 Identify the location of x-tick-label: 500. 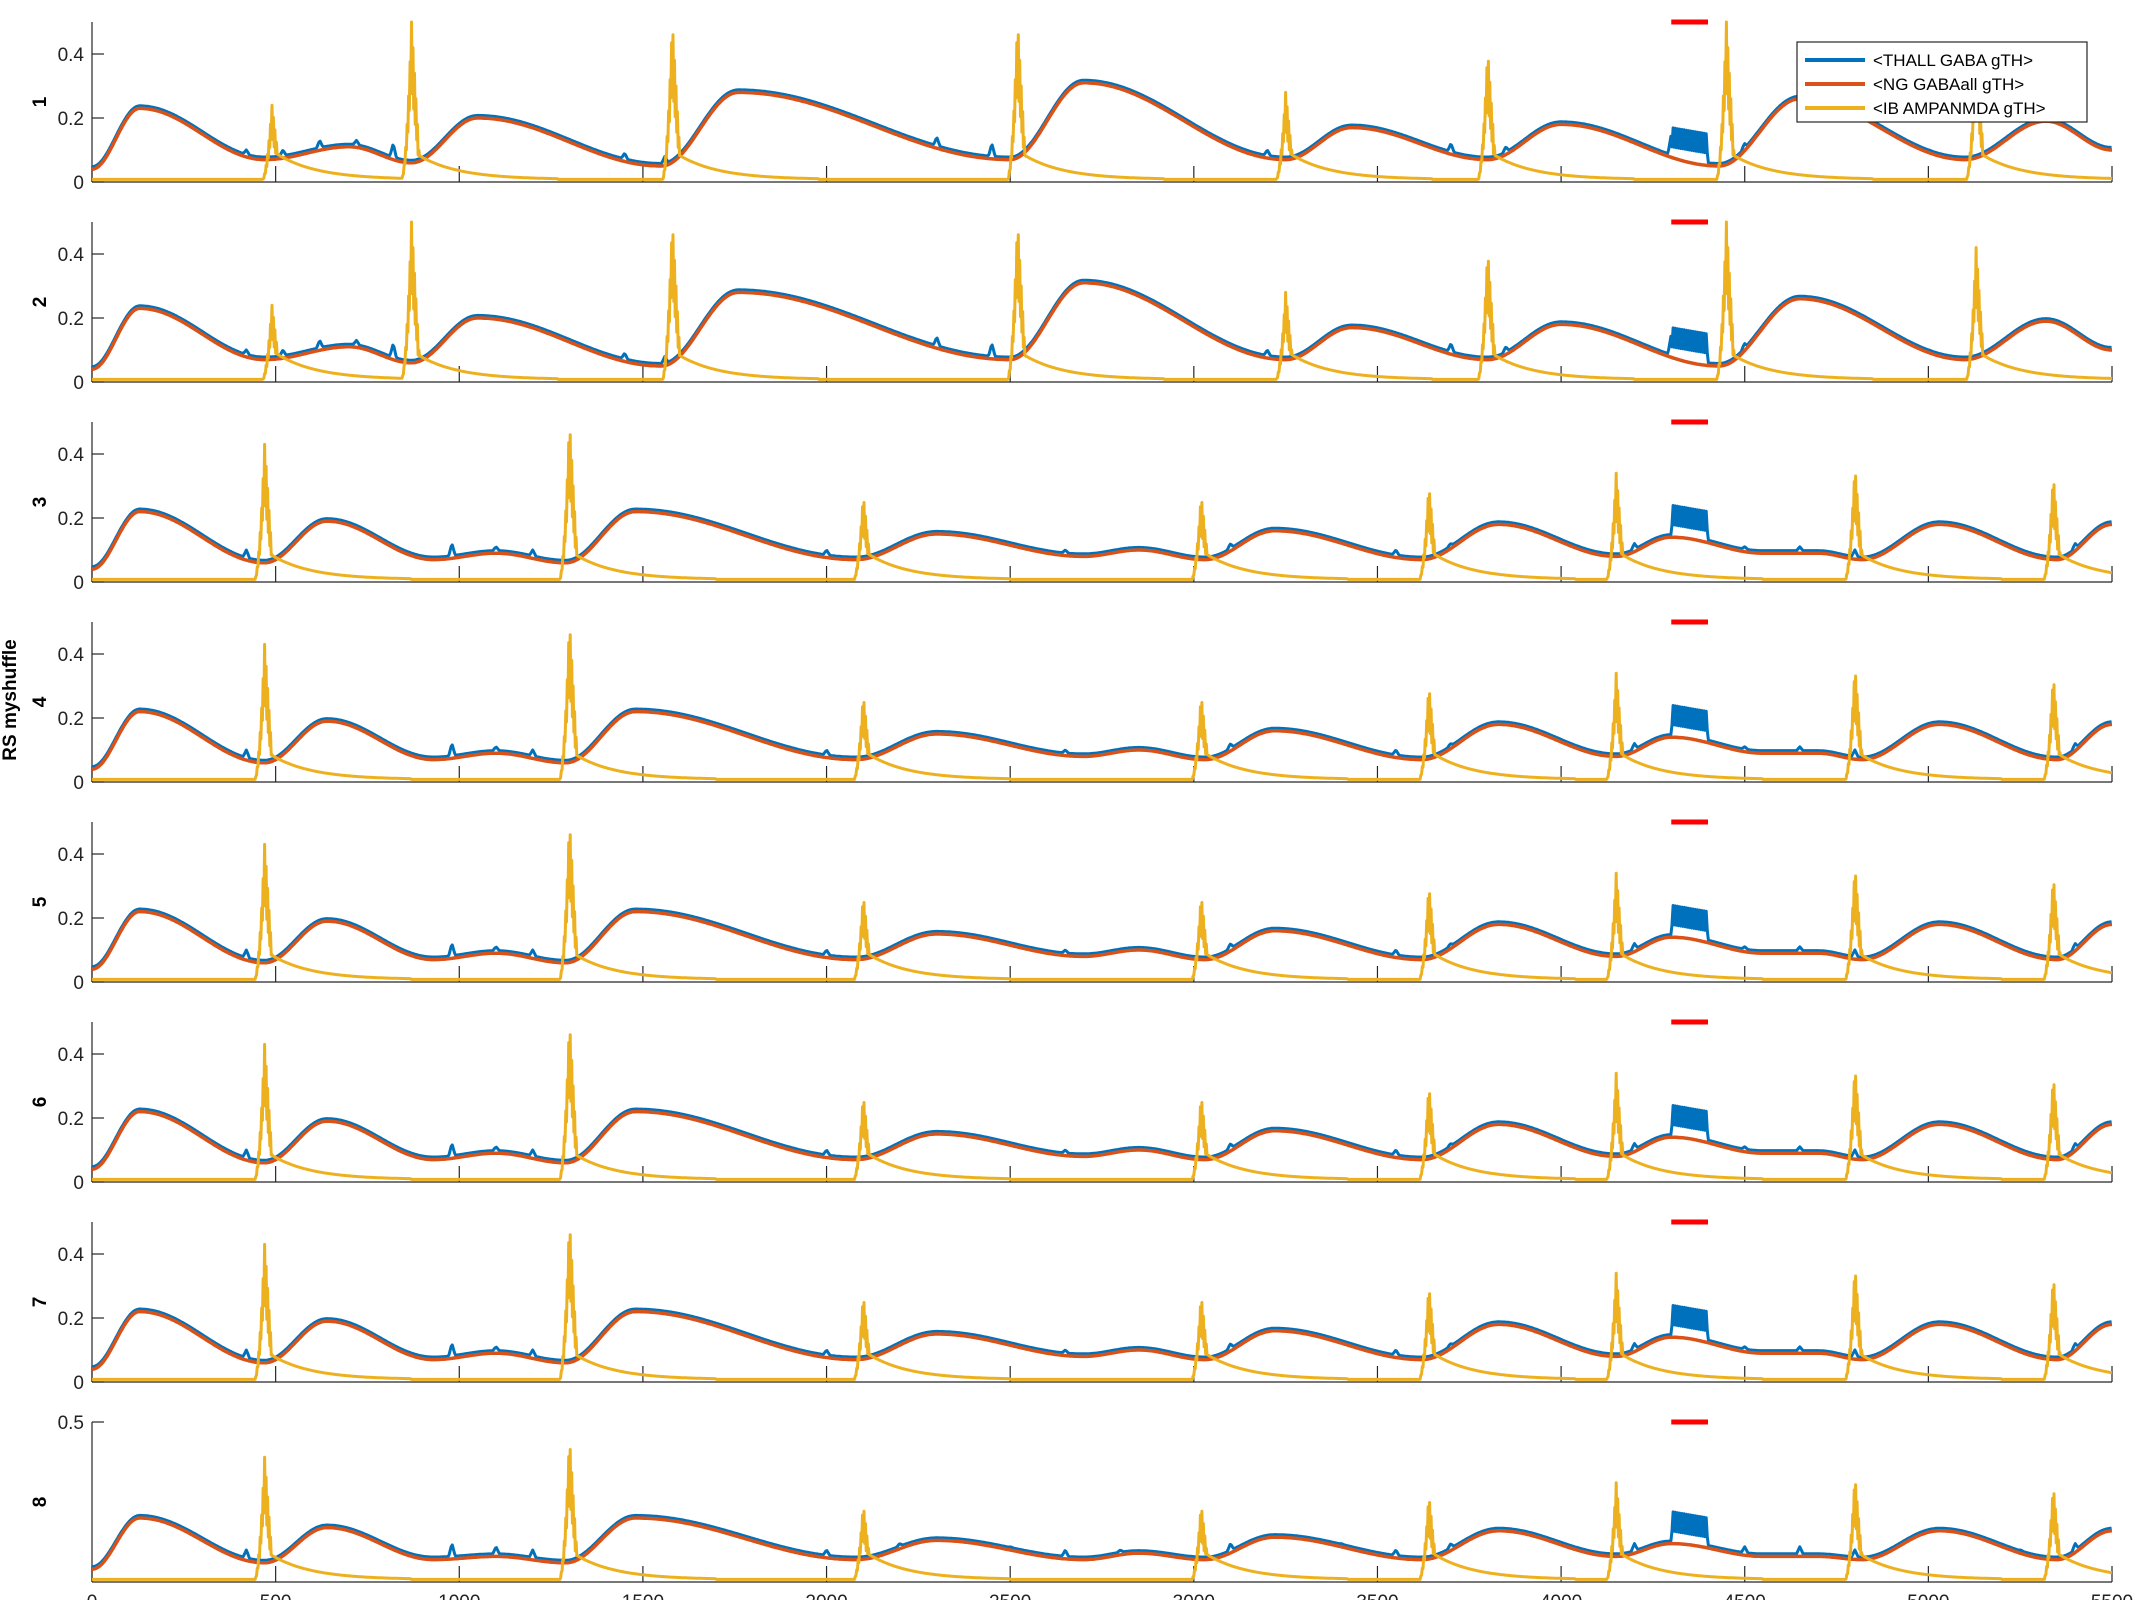
(276, 1596).